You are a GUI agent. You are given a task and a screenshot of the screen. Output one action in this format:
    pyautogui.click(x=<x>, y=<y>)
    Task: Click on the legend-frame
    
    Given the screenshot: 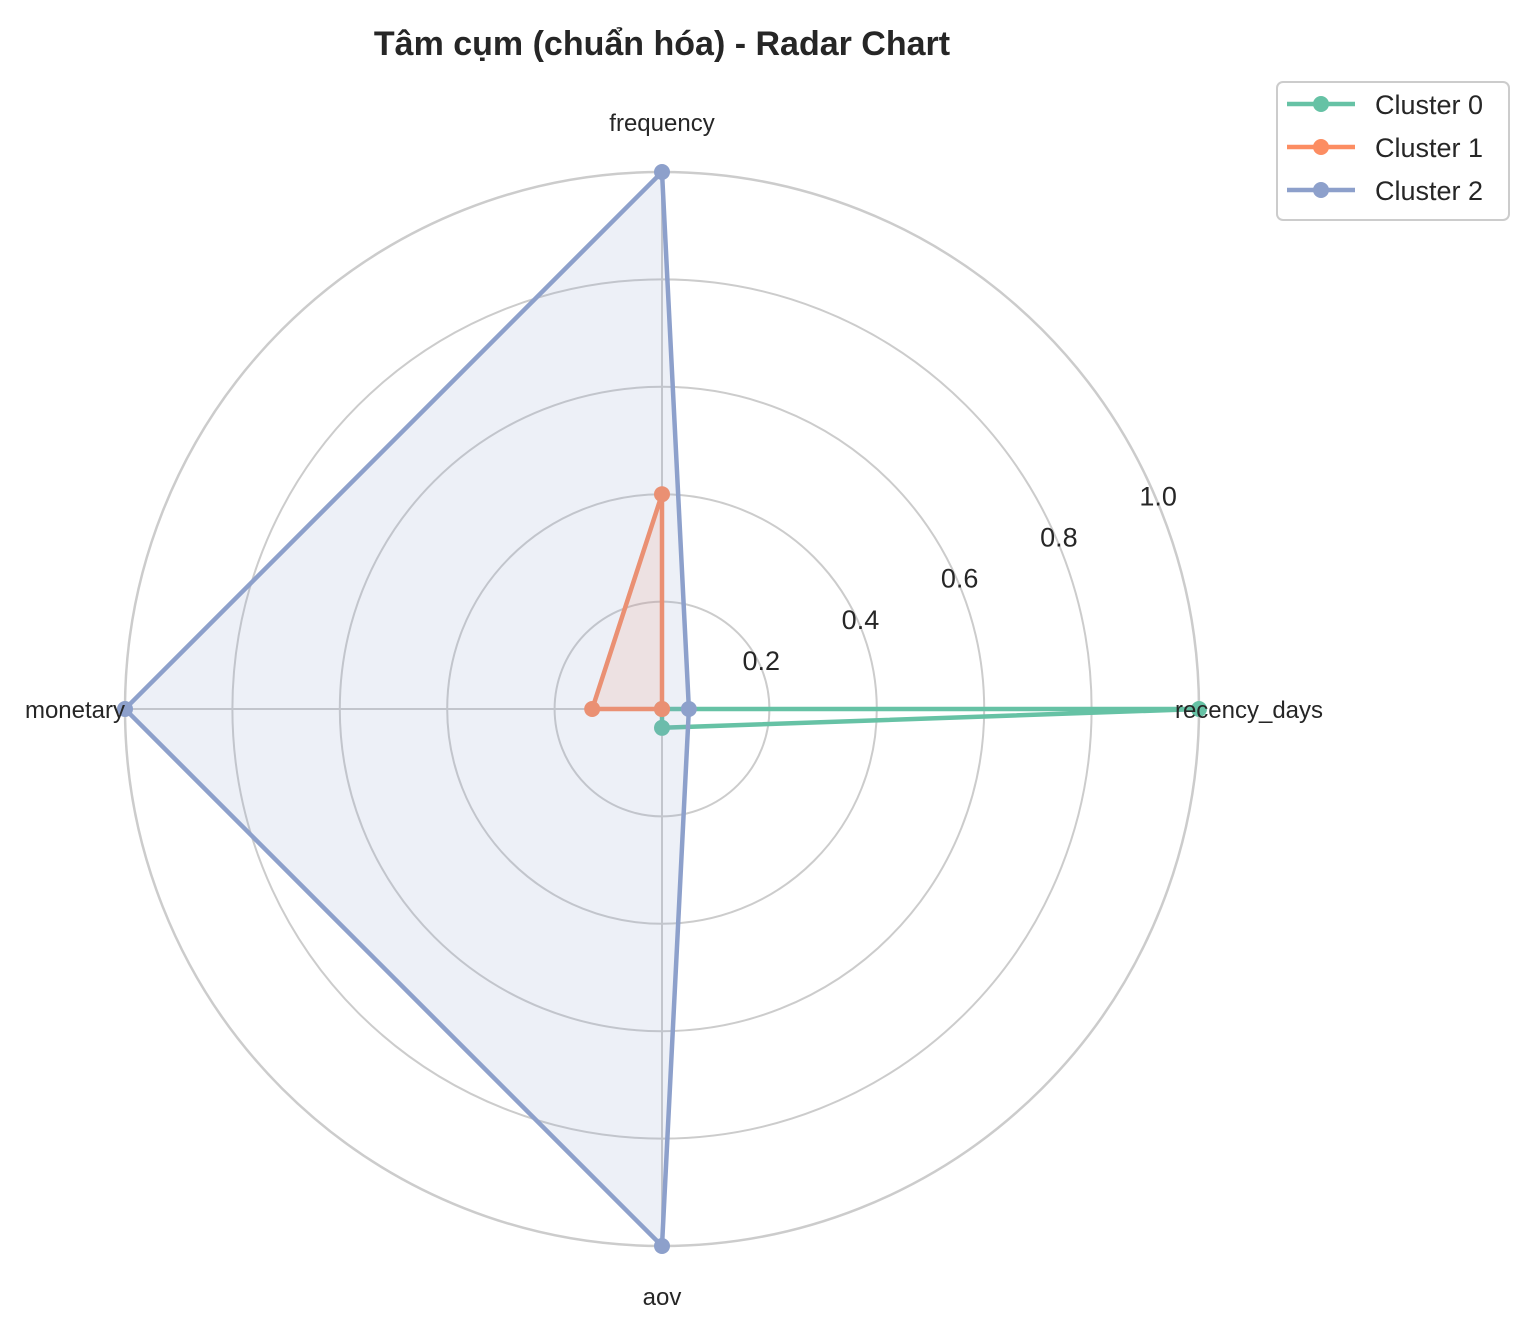 What is the action you would take?
    pyautogui.click(x=1393, y=151)
    